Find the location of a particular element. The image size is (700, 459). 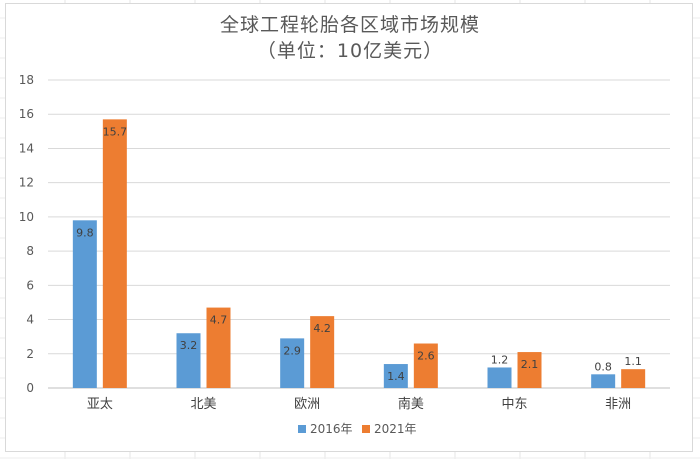

bar-2016年-南美 is located at coordinates (395, 376).